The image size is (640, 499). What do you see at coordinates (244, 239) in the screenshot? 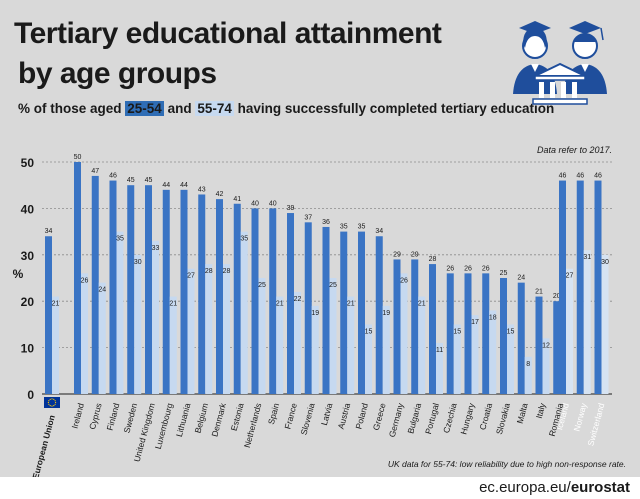
I see `data-label-55-74: 35` at bounding box center [244, 239].